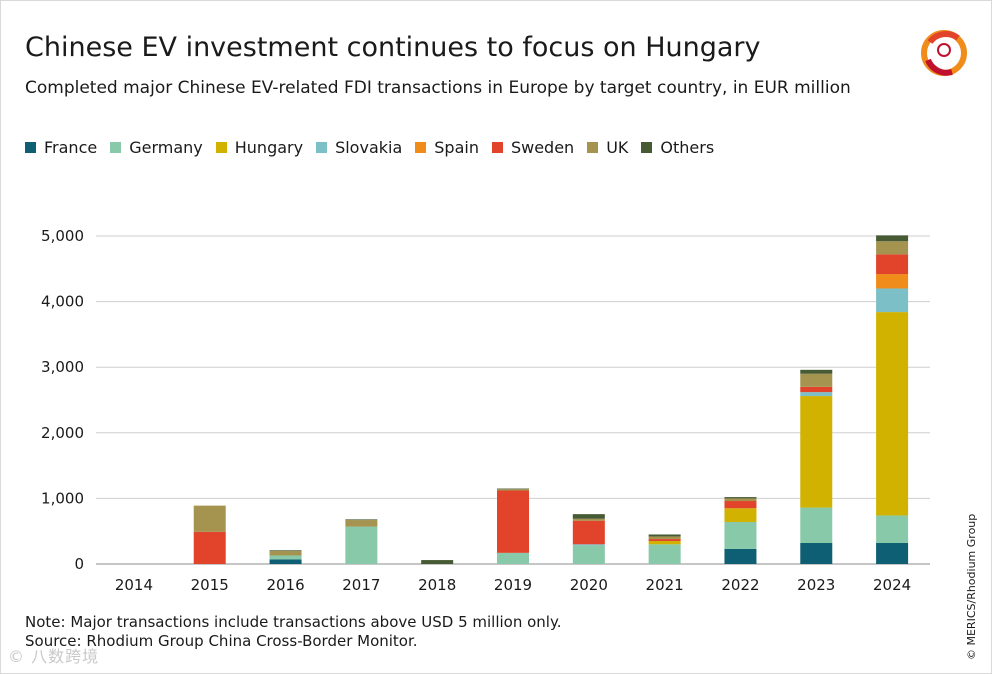  I want to click on bar-segment-2024-others, so click(892, 238).